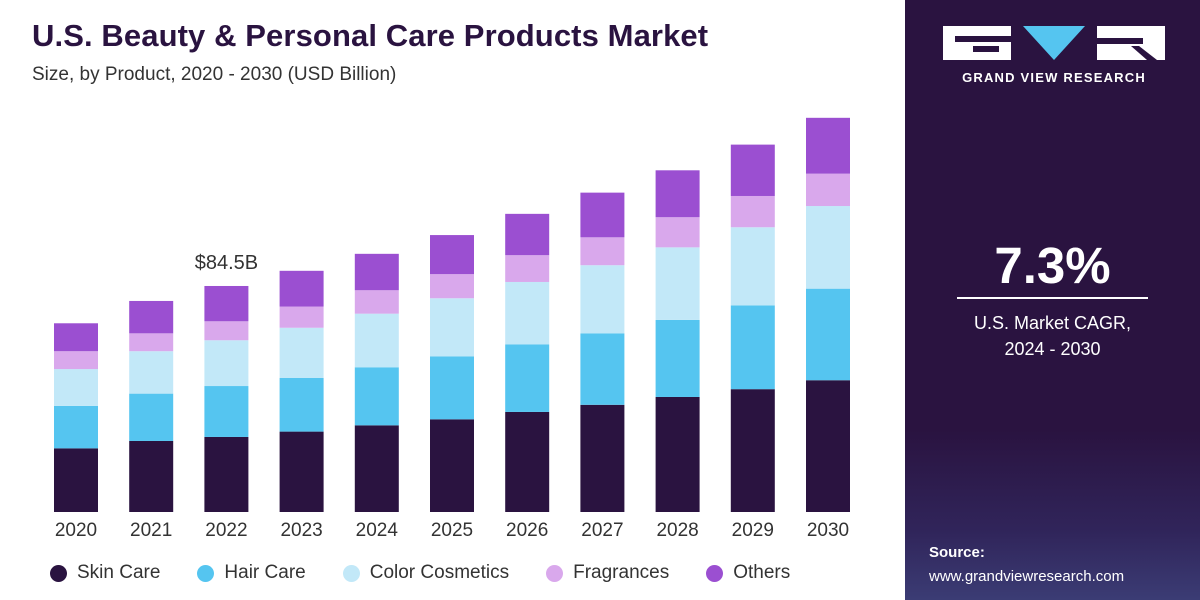  Describe the element at coordinates (301, 405) in the screenshot. I see `bar-segment-hair-care-2023` at that location.